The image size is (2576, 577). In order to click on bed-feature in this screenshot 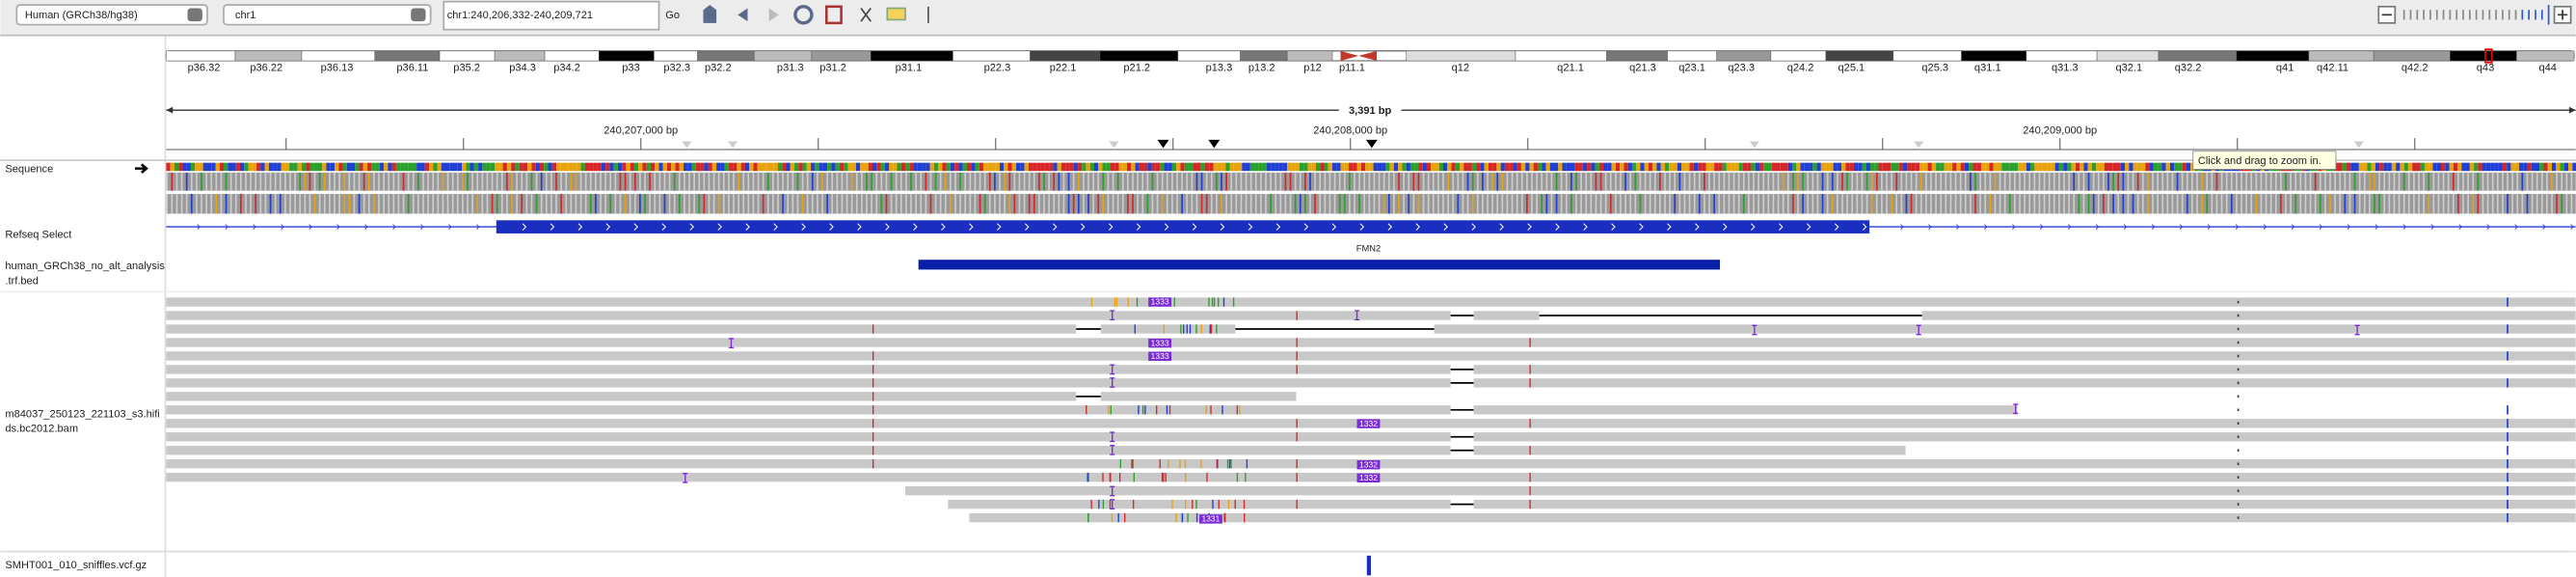, I will do `click(1319, 265)`.